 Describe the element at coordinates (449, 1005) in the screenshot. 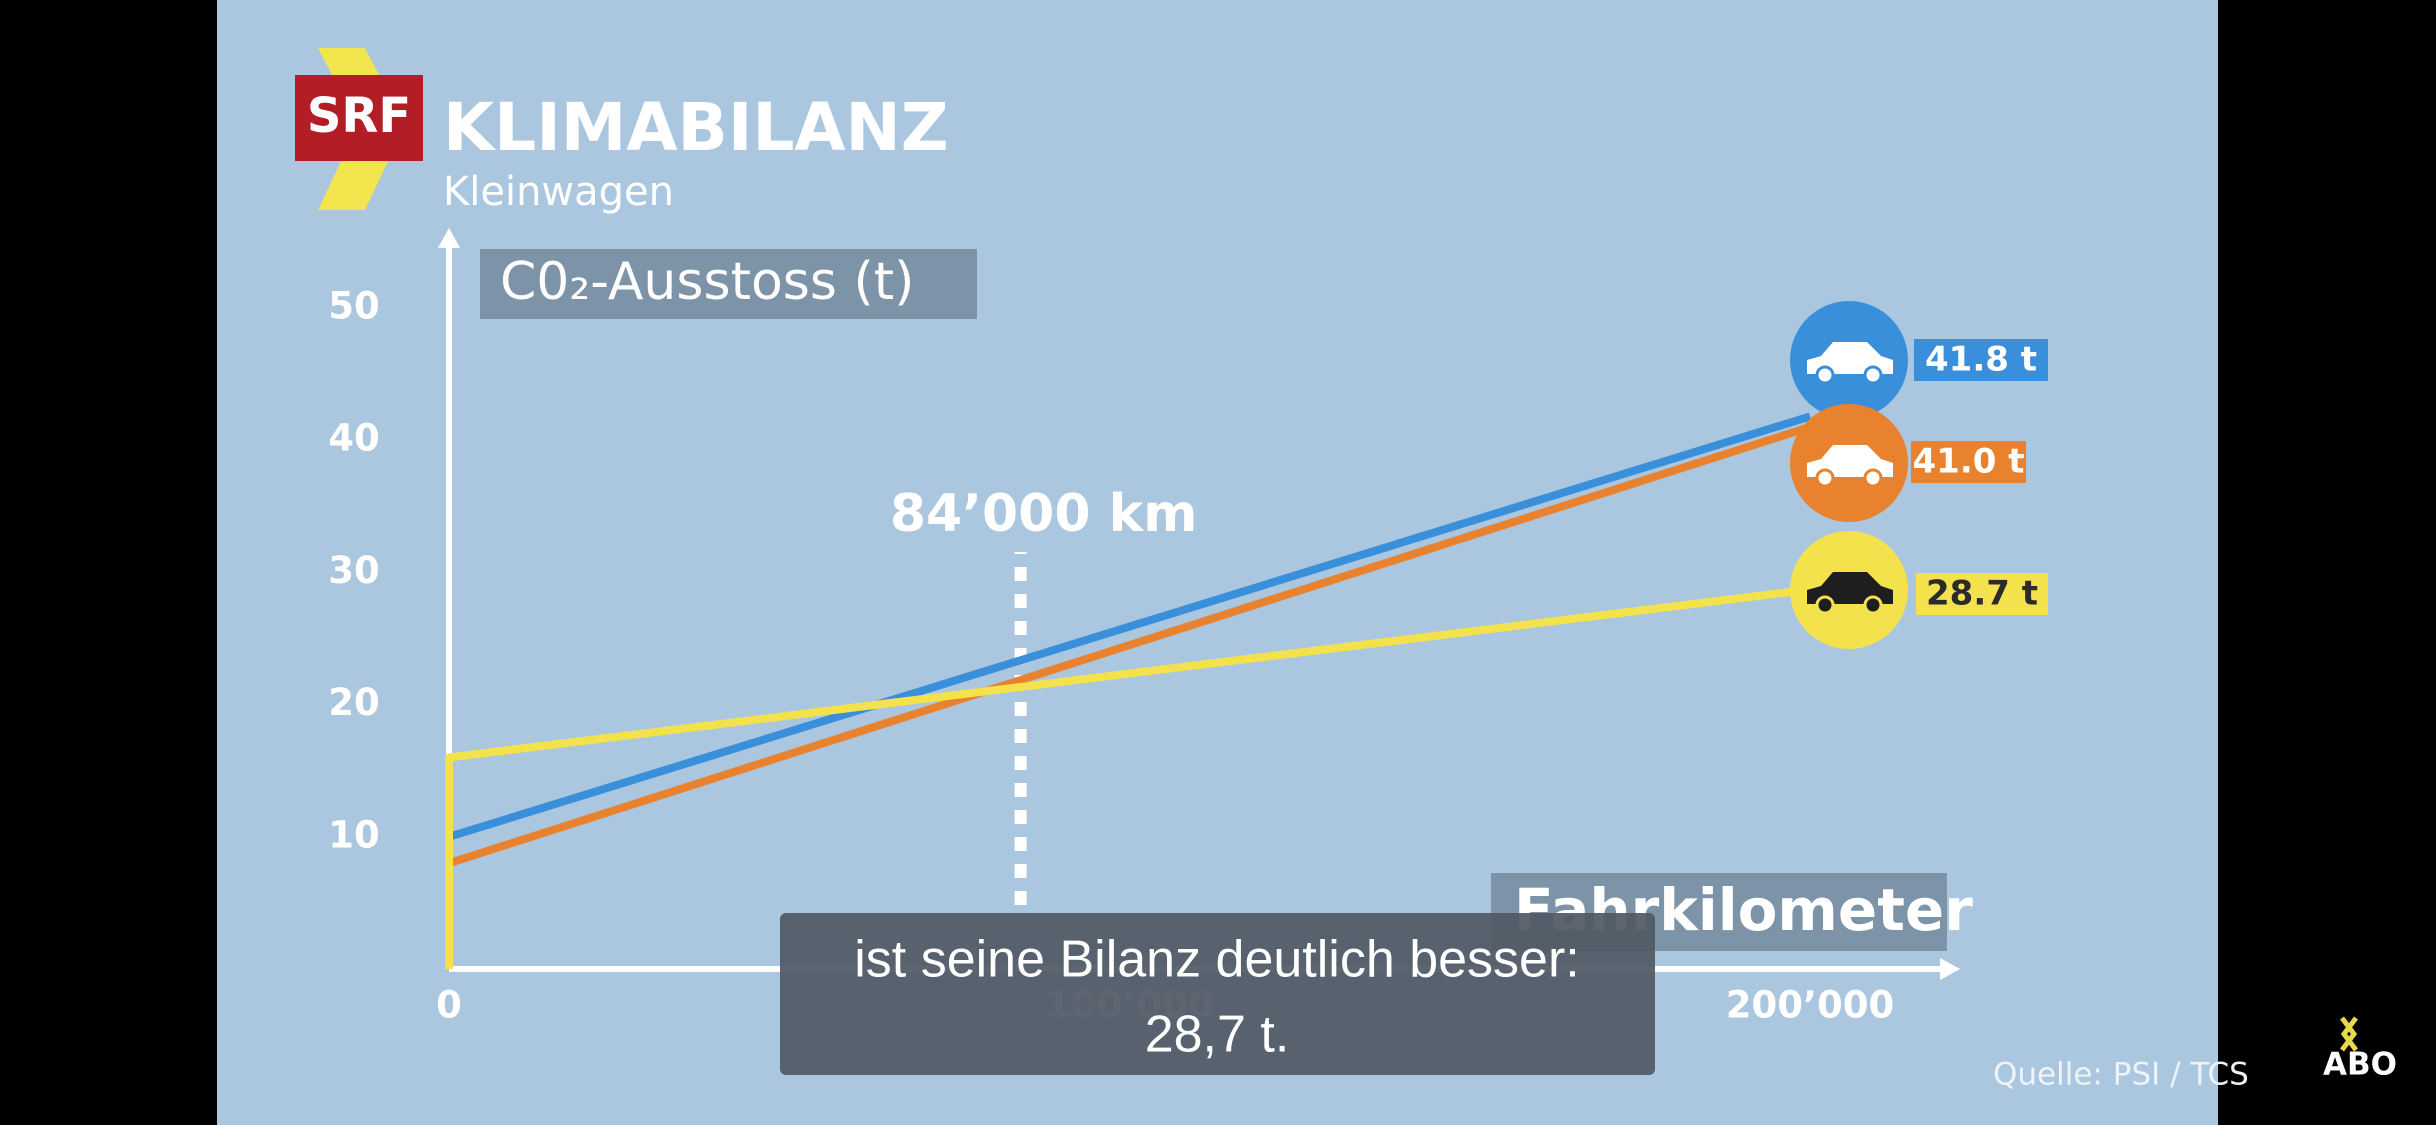

I see `x-tick-label: 0` at that location.